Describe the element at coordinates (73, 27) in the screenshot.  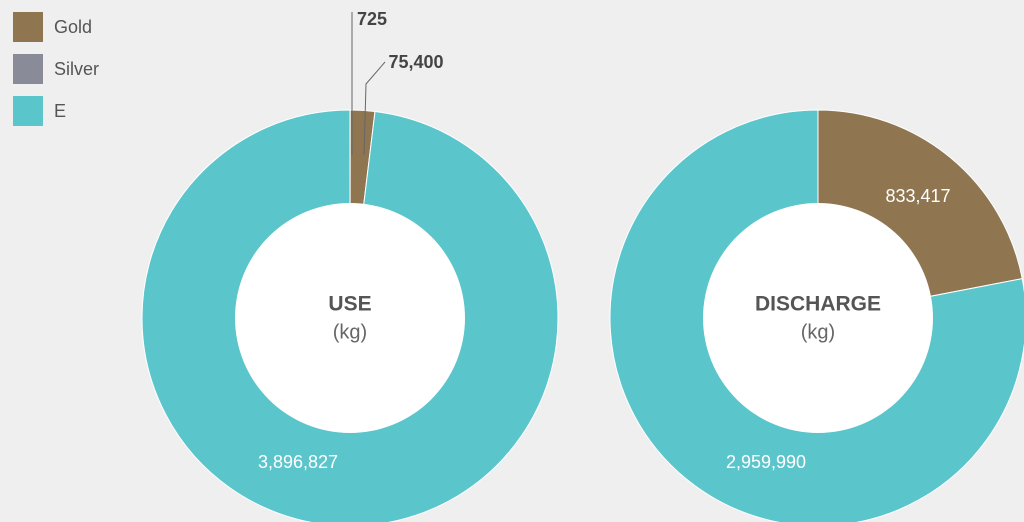
I see `legend-label: Gold` at that location.